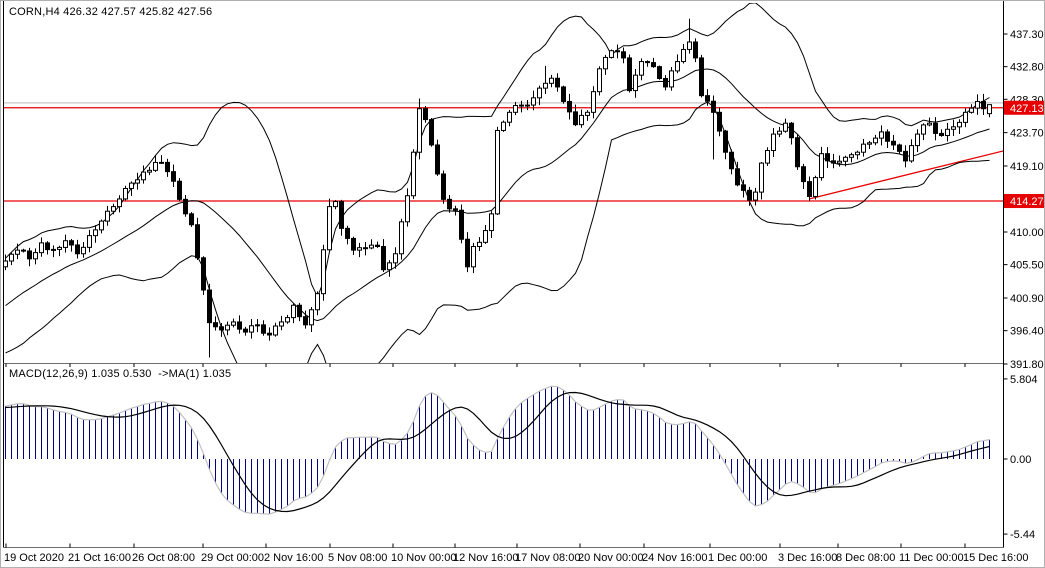 This screenshot has width=1045, height=568. What do you see at coordinates (357, 558) in the screenshot?
I see `time-tick-label: 5 Nov 08:00` at bounding box center [357, 558].